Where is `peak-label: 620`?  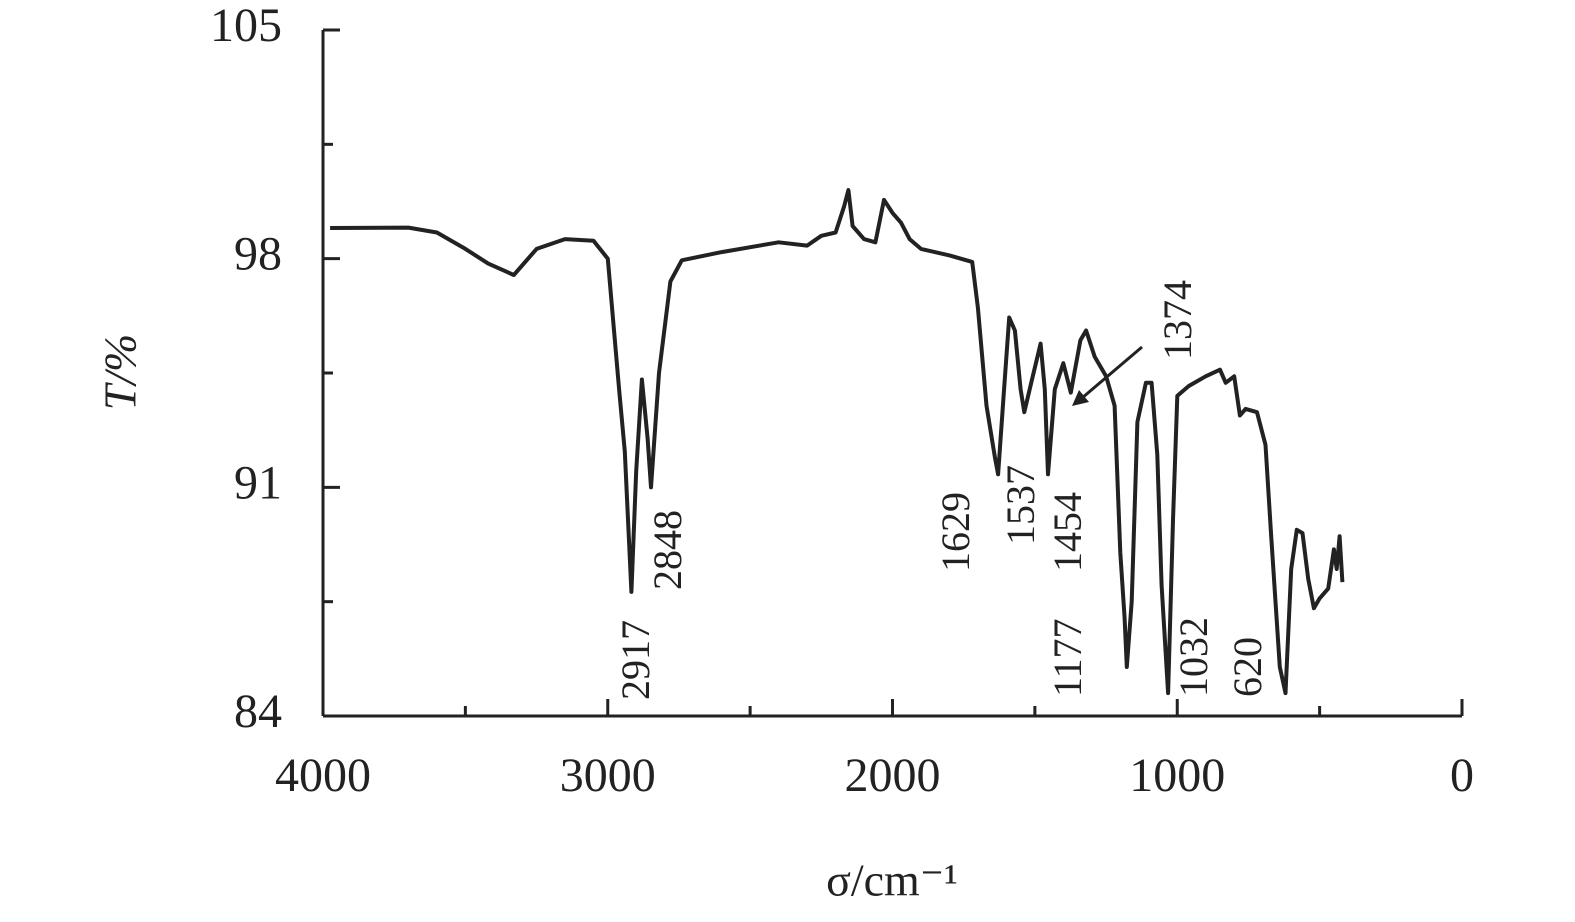
peak-label: 620 is located at coordinates (1247, 667).